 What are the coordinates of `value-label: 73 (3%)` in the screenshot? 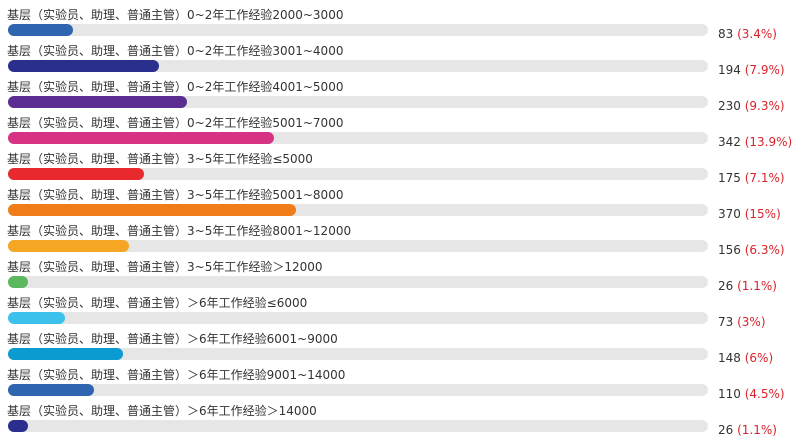 It's located at (742, 322).